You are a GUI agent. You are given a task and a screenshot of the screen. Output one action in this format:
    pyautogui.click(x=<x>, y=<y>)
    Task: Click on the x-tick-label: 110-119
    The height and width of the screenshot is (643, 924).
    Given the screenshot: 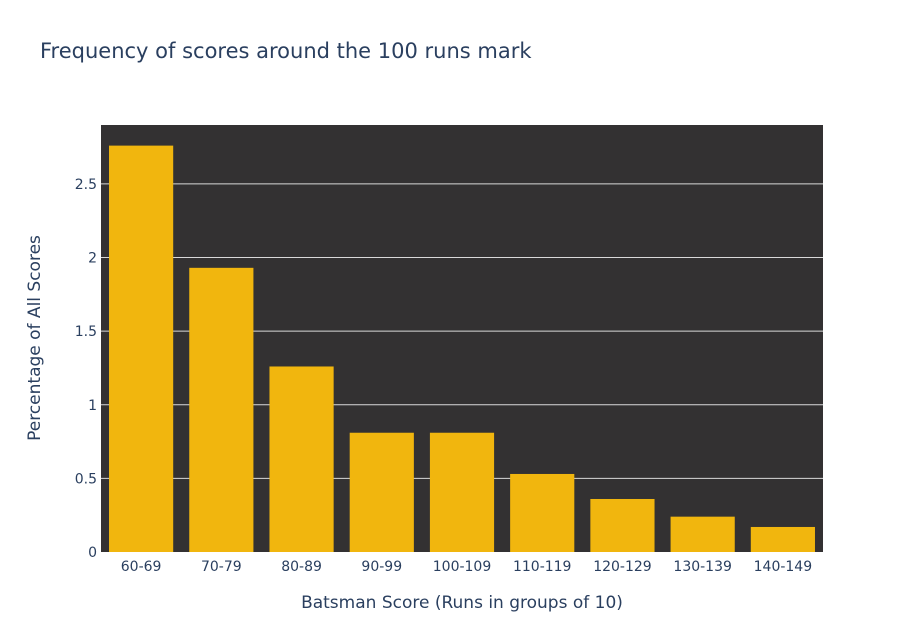 What is the action you would take?
    pyautogui.click(x=542, y=567)
    